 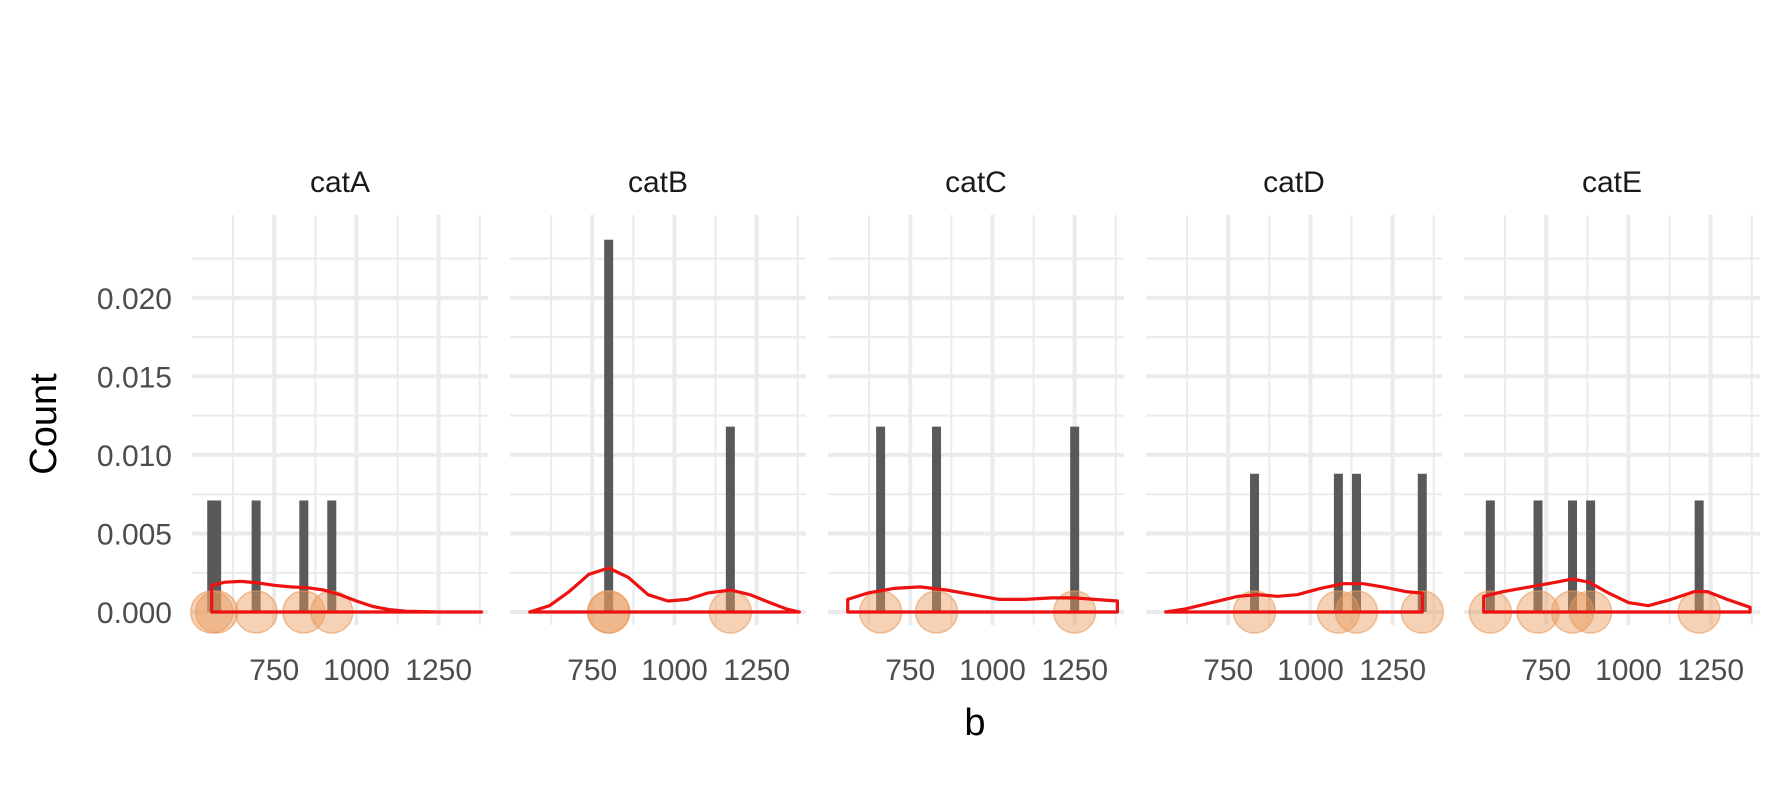 What do you see at coordinates (658, 182) in the screenshot?
I see `panel-title: catB` at bounding box center [658, 182].